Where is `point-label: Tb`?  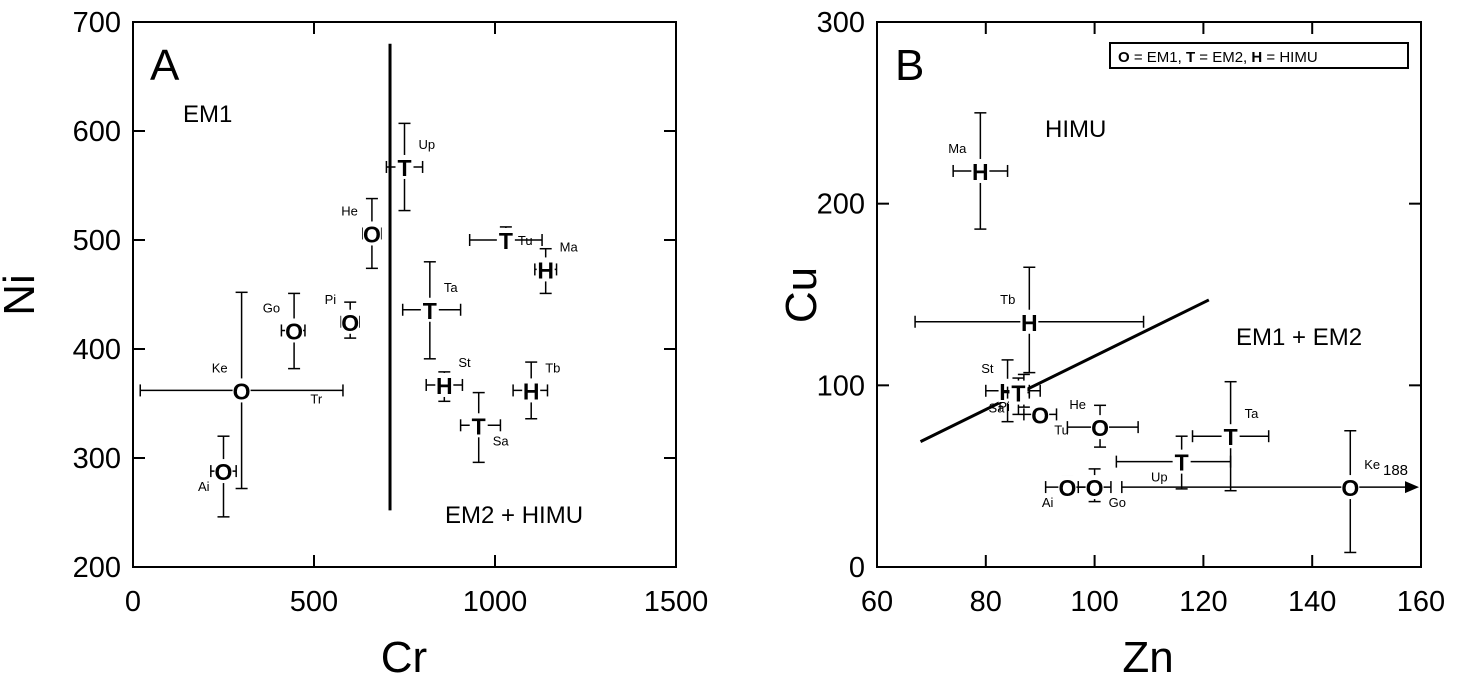
point-label: Tb is located at coordinates (552, 367).